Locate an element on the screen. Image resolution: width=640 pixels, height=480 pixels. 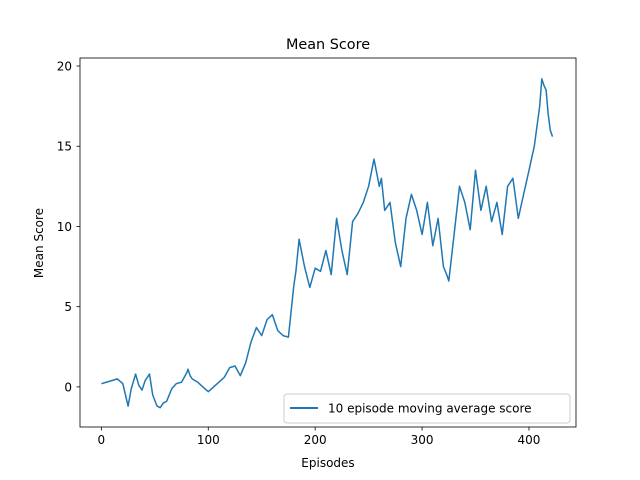
y-tick-label: 5 is located at coordinates (68, 307).